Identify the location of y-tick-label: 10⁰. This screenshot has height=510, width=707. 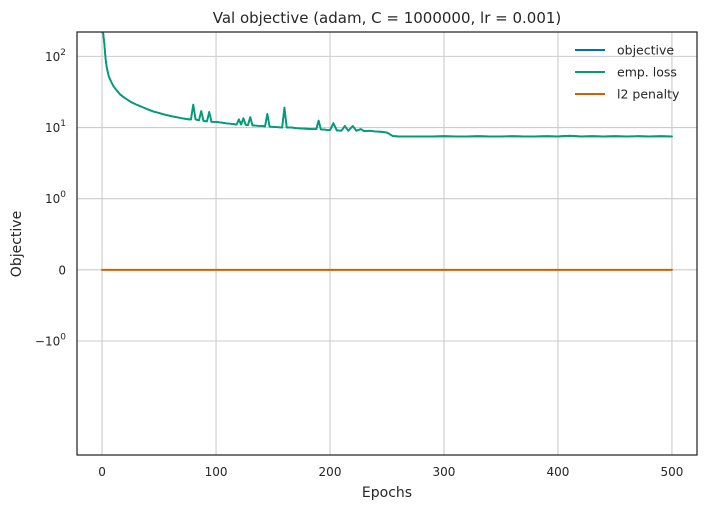
(55, 198).